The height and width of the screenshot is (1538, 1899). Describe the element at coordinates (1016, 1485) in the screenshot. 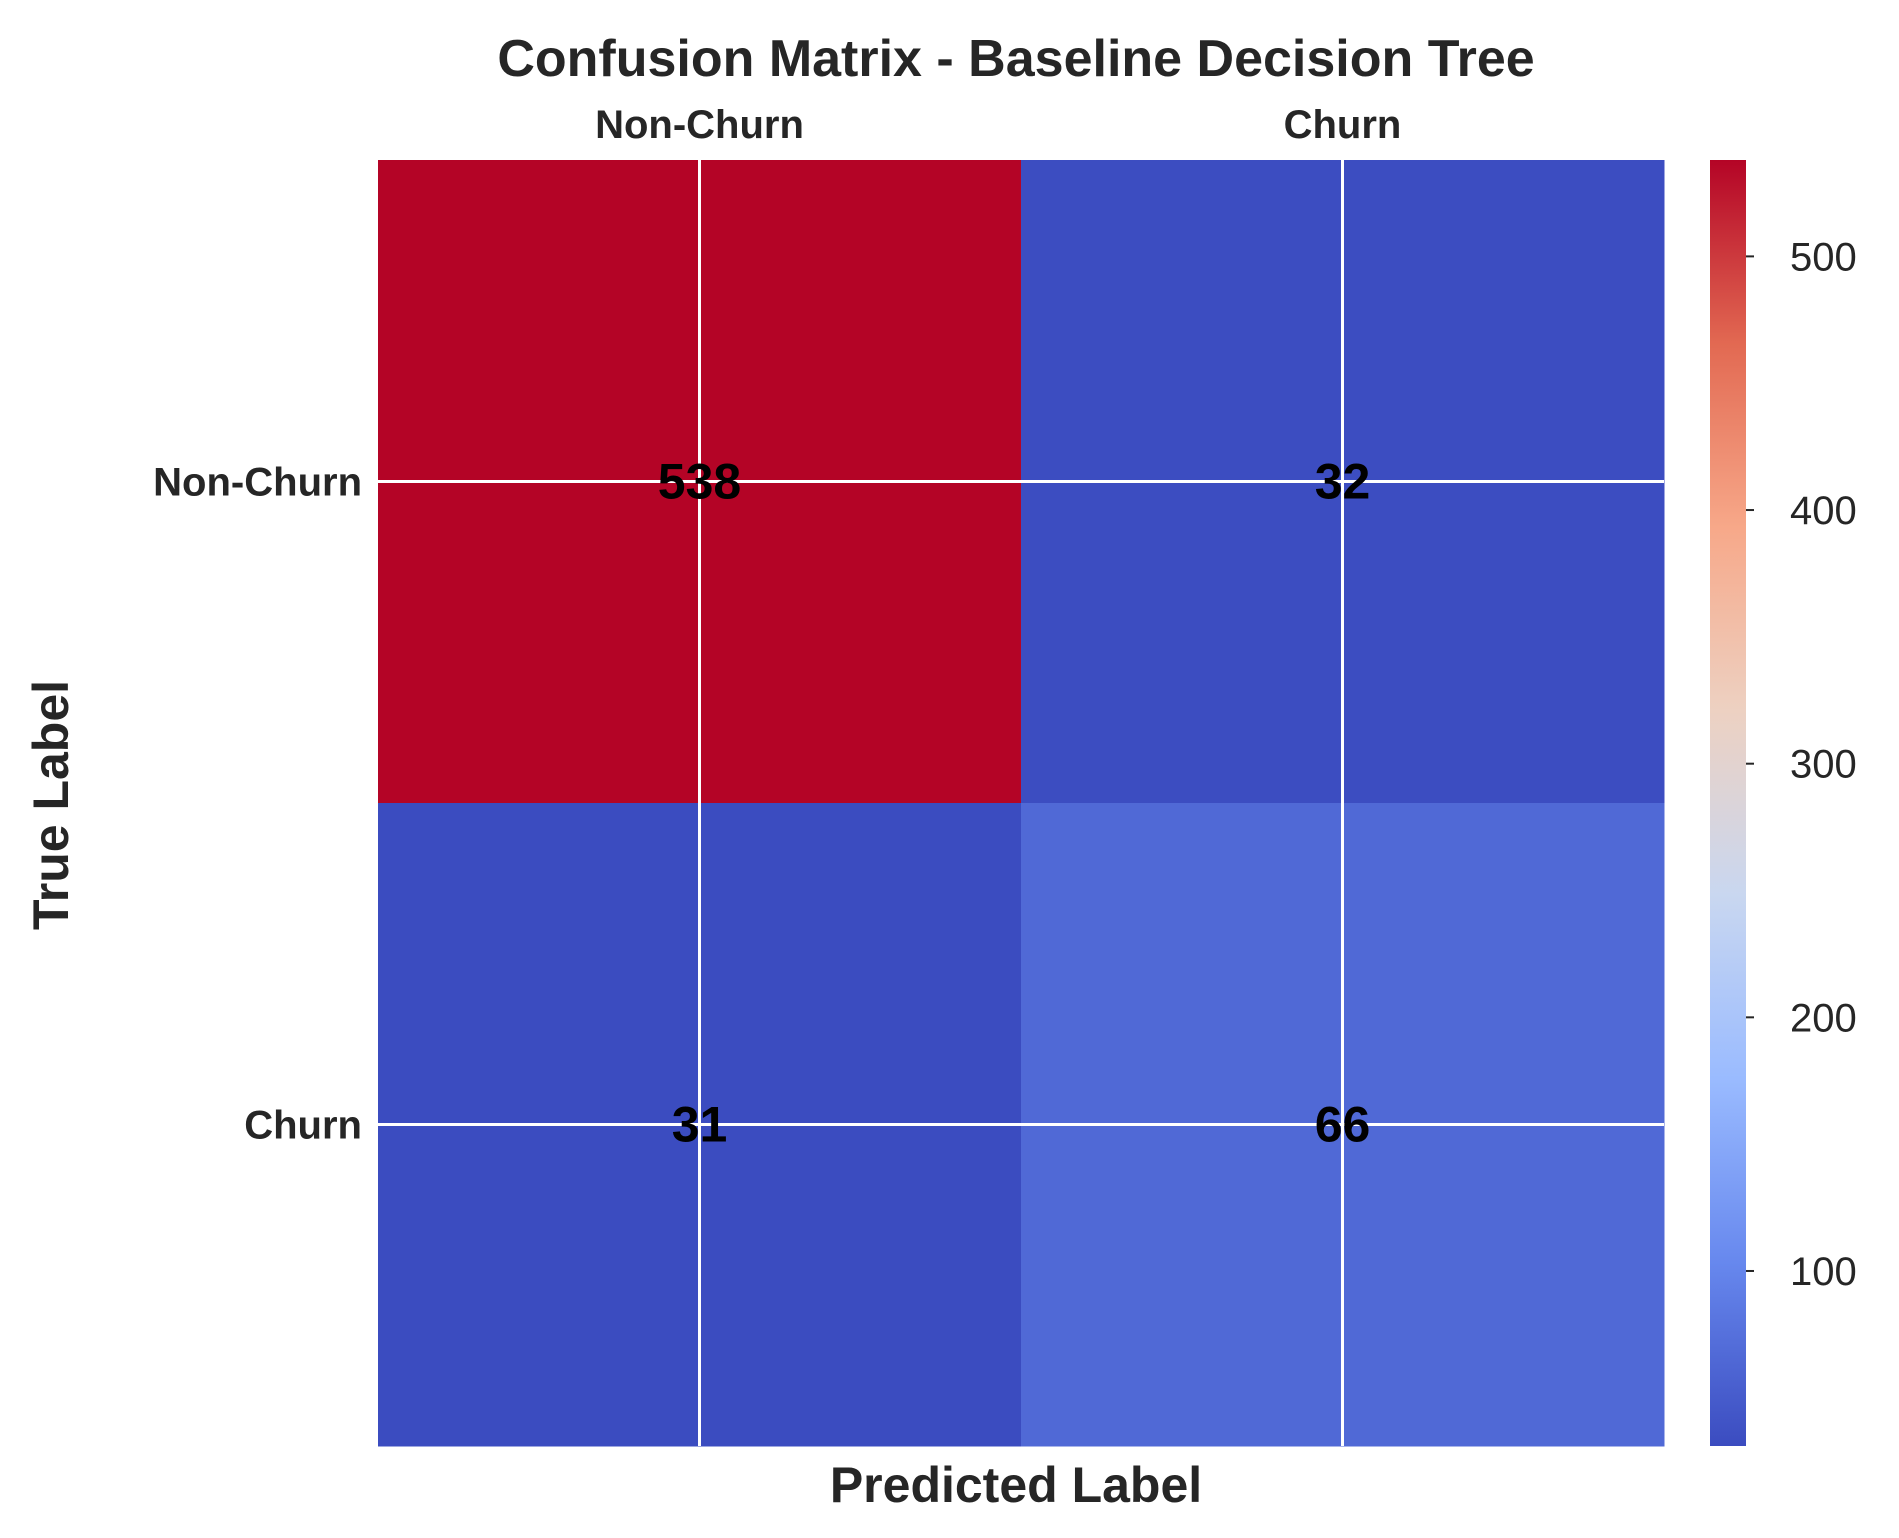

I see `x-axis-label: Predicted Label` at that location.